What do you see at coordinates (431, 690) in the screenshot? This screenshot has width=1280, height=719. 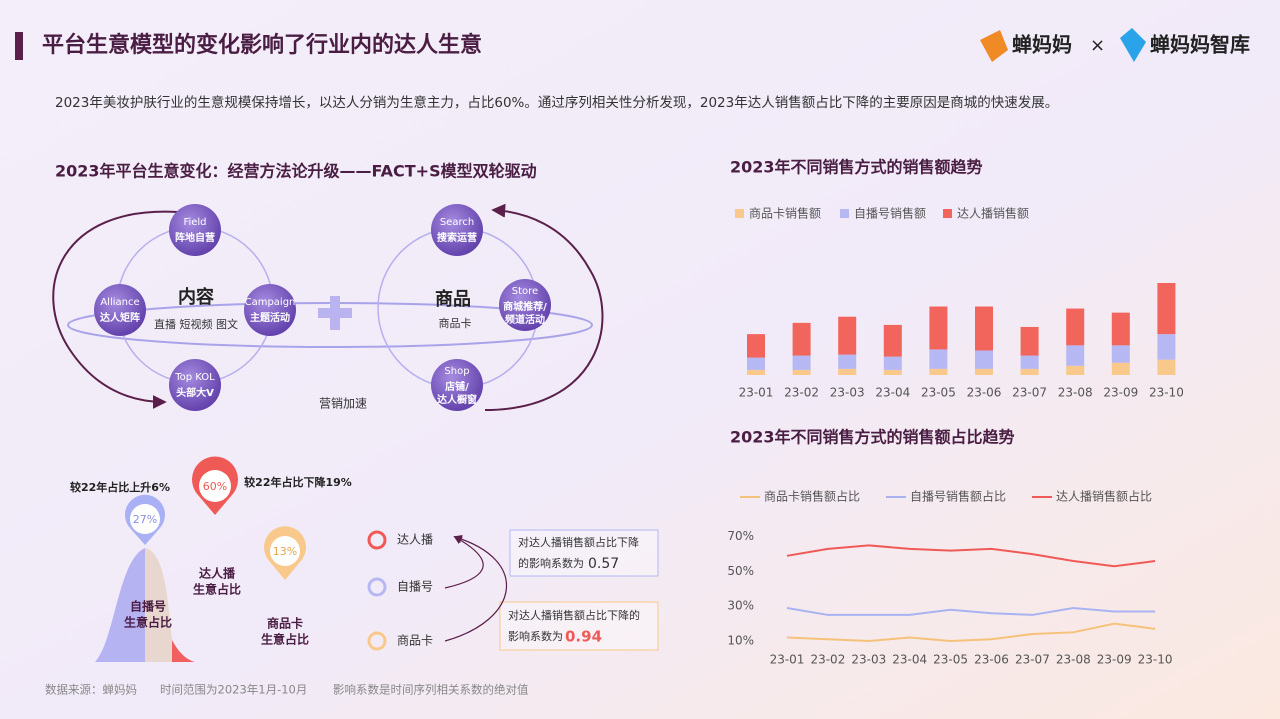 I see `footer: 影响系数是时间序列相关系数的绝对值` at bounding box center [431, 690].